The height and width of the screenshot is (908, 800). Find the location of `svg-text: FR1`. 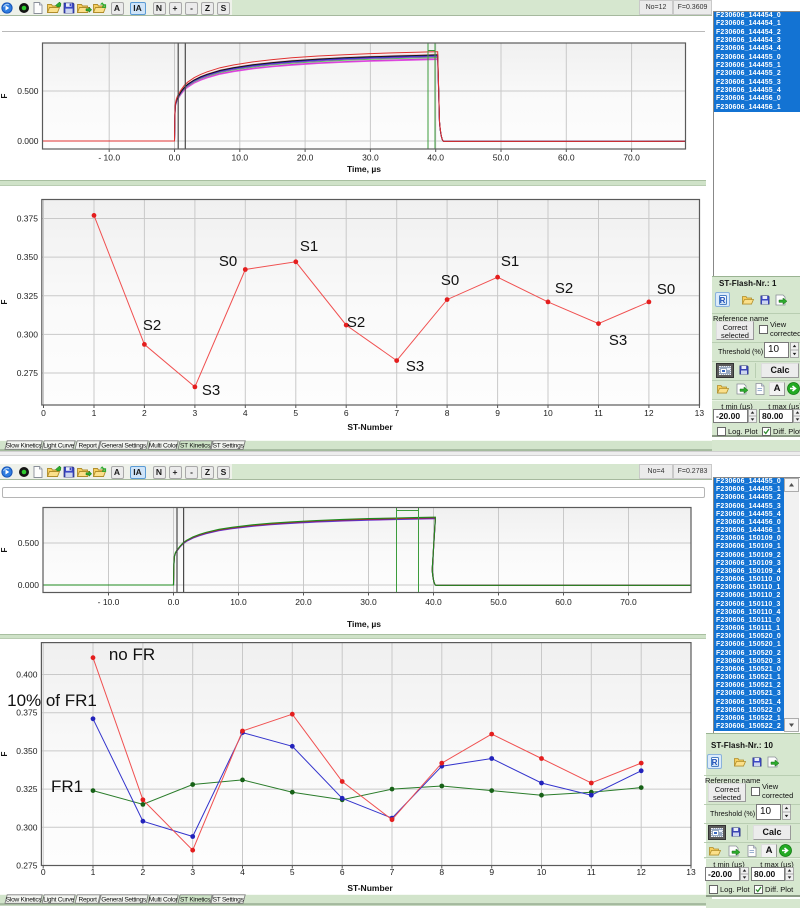

svg-text: FR1 is located at coordinates (67, 786).